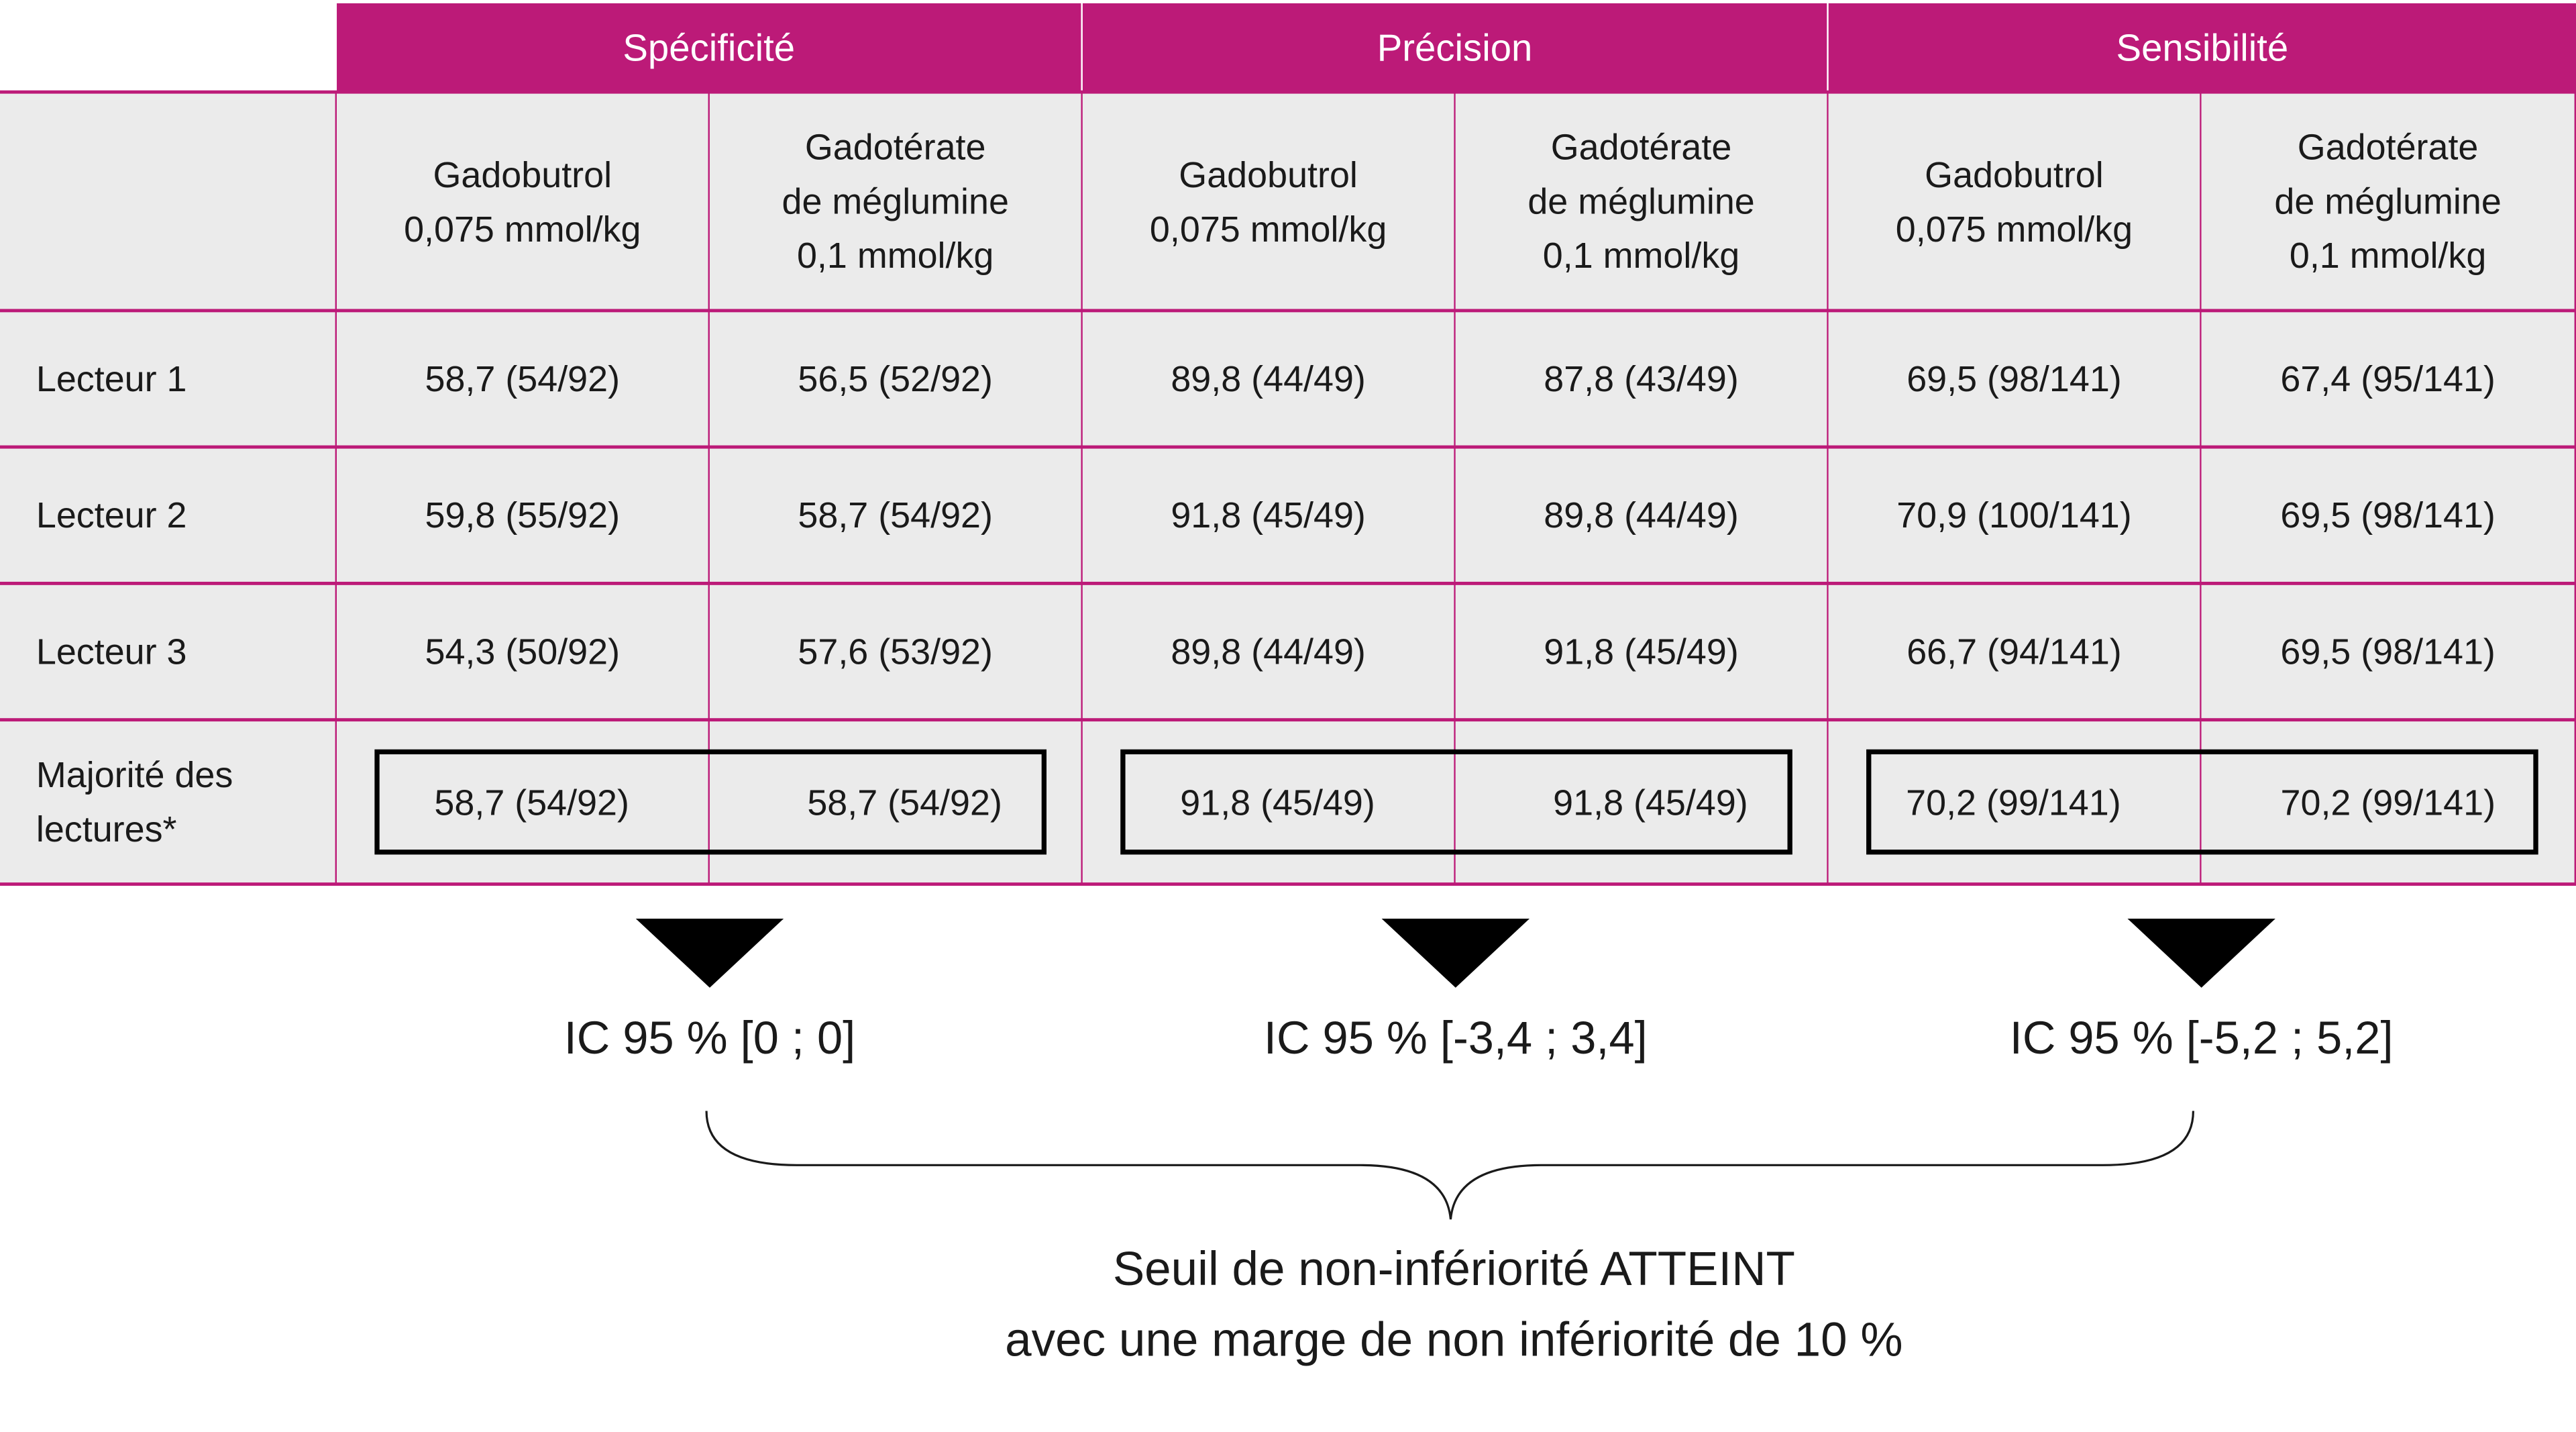 The width and height of the screenshot is (2576, 1432). Describe the element at coordinates (1642, 379) in the screenshot. I see `table-cell: 87,8 (43/49)` at that location.